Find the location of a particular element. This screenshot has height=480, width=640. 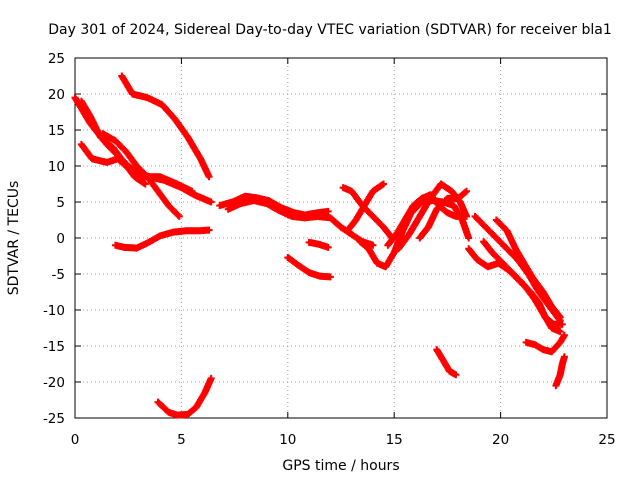

y-axis-label: SDTVAR / TECUs is located at coordinates (14, 238).